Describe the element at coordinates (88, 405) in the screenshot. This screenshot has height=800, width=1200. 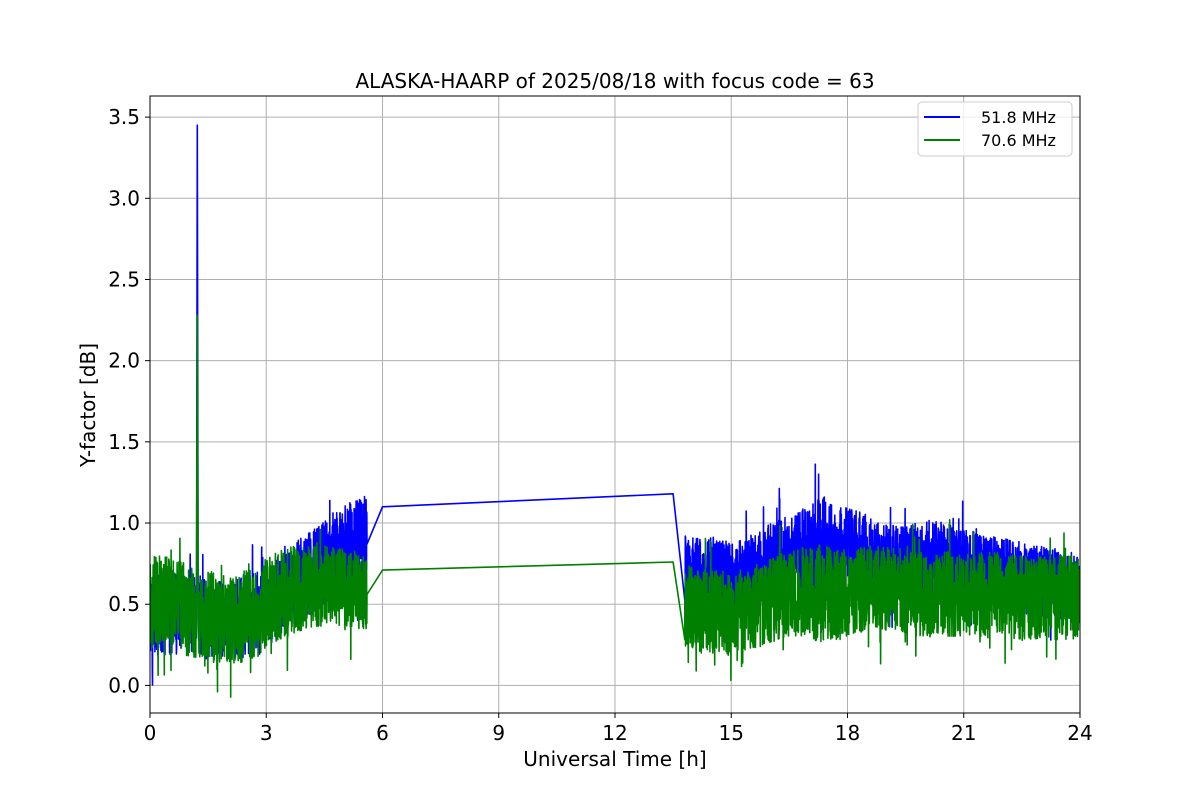
I see `y-axis-label: Y-factor [dB]` at that location.